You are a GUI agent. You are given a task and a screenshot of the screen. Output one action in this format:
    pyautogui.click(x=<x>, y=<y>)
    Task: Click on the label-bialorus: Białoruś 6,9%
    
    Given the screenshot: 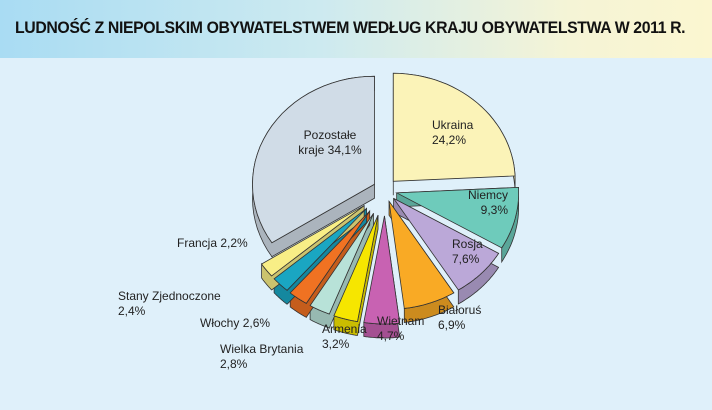 What is the action you would take?
    pyautogui.click(x=460, y=317)
    